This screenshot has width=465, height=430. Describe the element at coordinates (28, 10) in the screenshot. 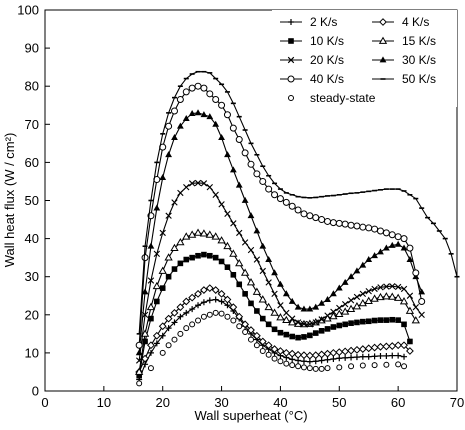

I see `y-tick-label: 100` at that location.